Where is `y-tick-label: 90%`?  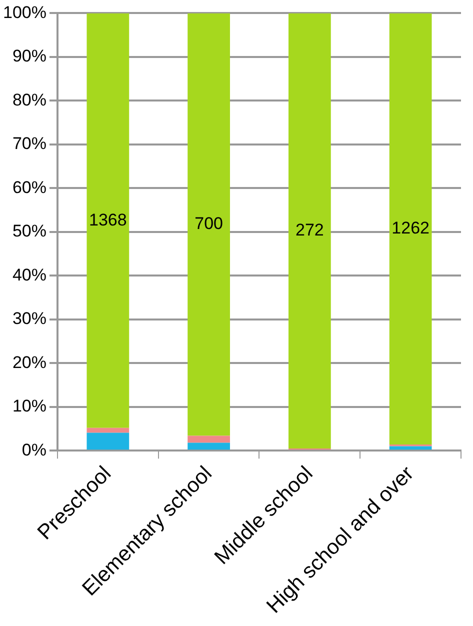 y-tick-label: 90% is located at coordinates (29, 56).